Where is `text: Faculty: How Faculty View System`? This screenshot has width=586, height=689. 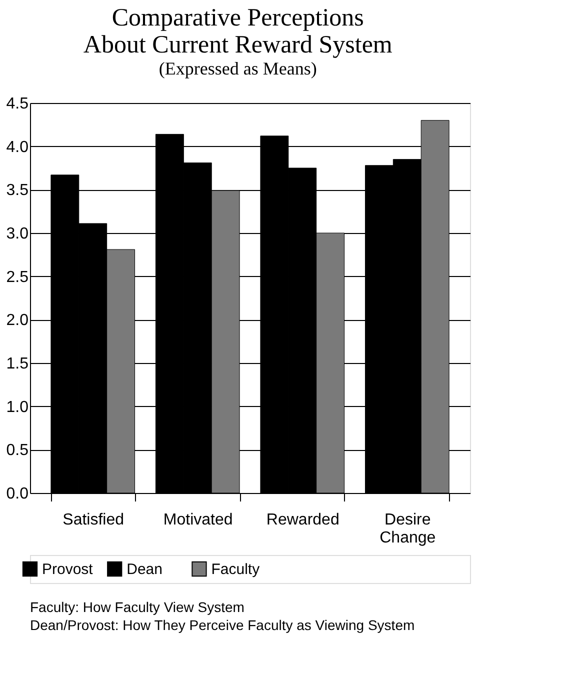
text: Faculty: How Faculty View System is located at coordinates (137, 607).